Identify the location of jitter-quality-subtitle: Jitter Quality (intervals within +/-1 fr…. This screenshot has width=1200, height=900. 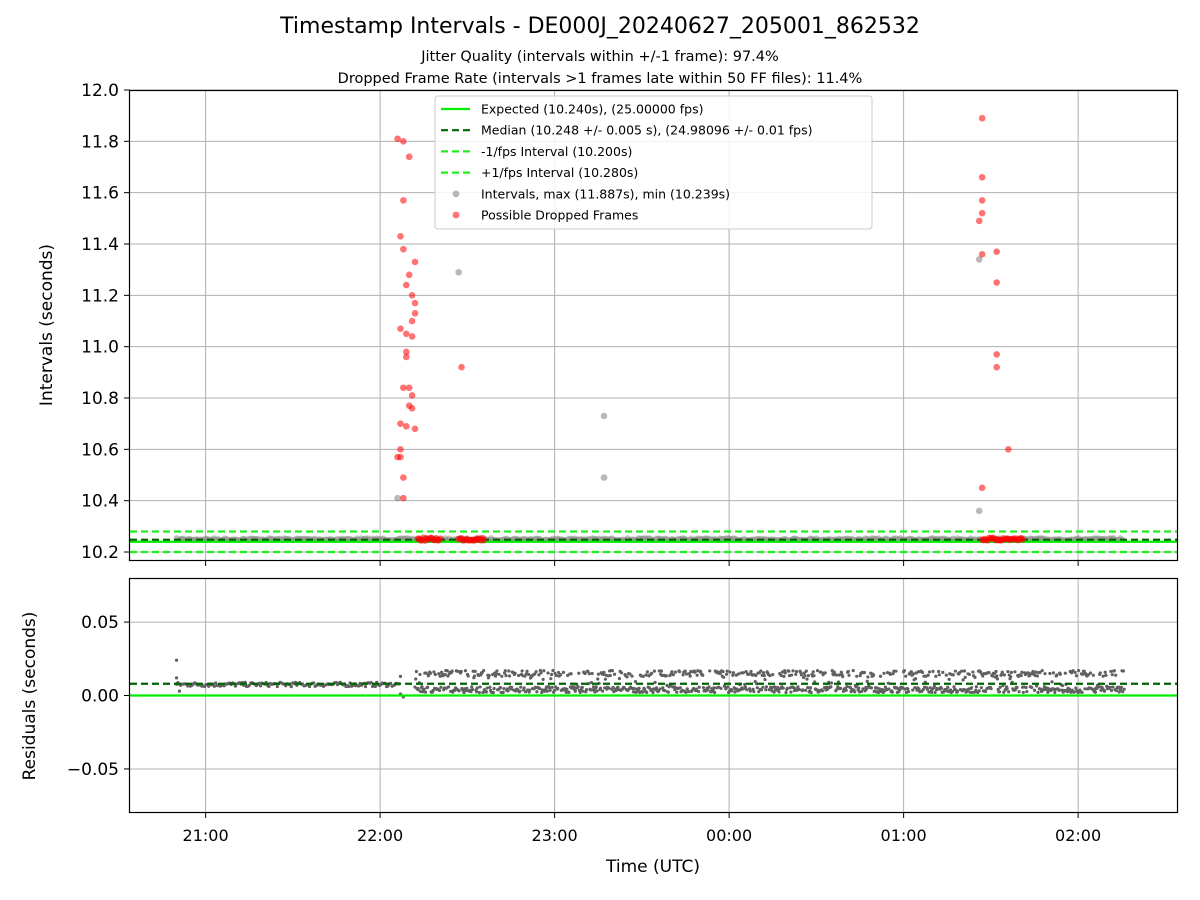
(600, 57).